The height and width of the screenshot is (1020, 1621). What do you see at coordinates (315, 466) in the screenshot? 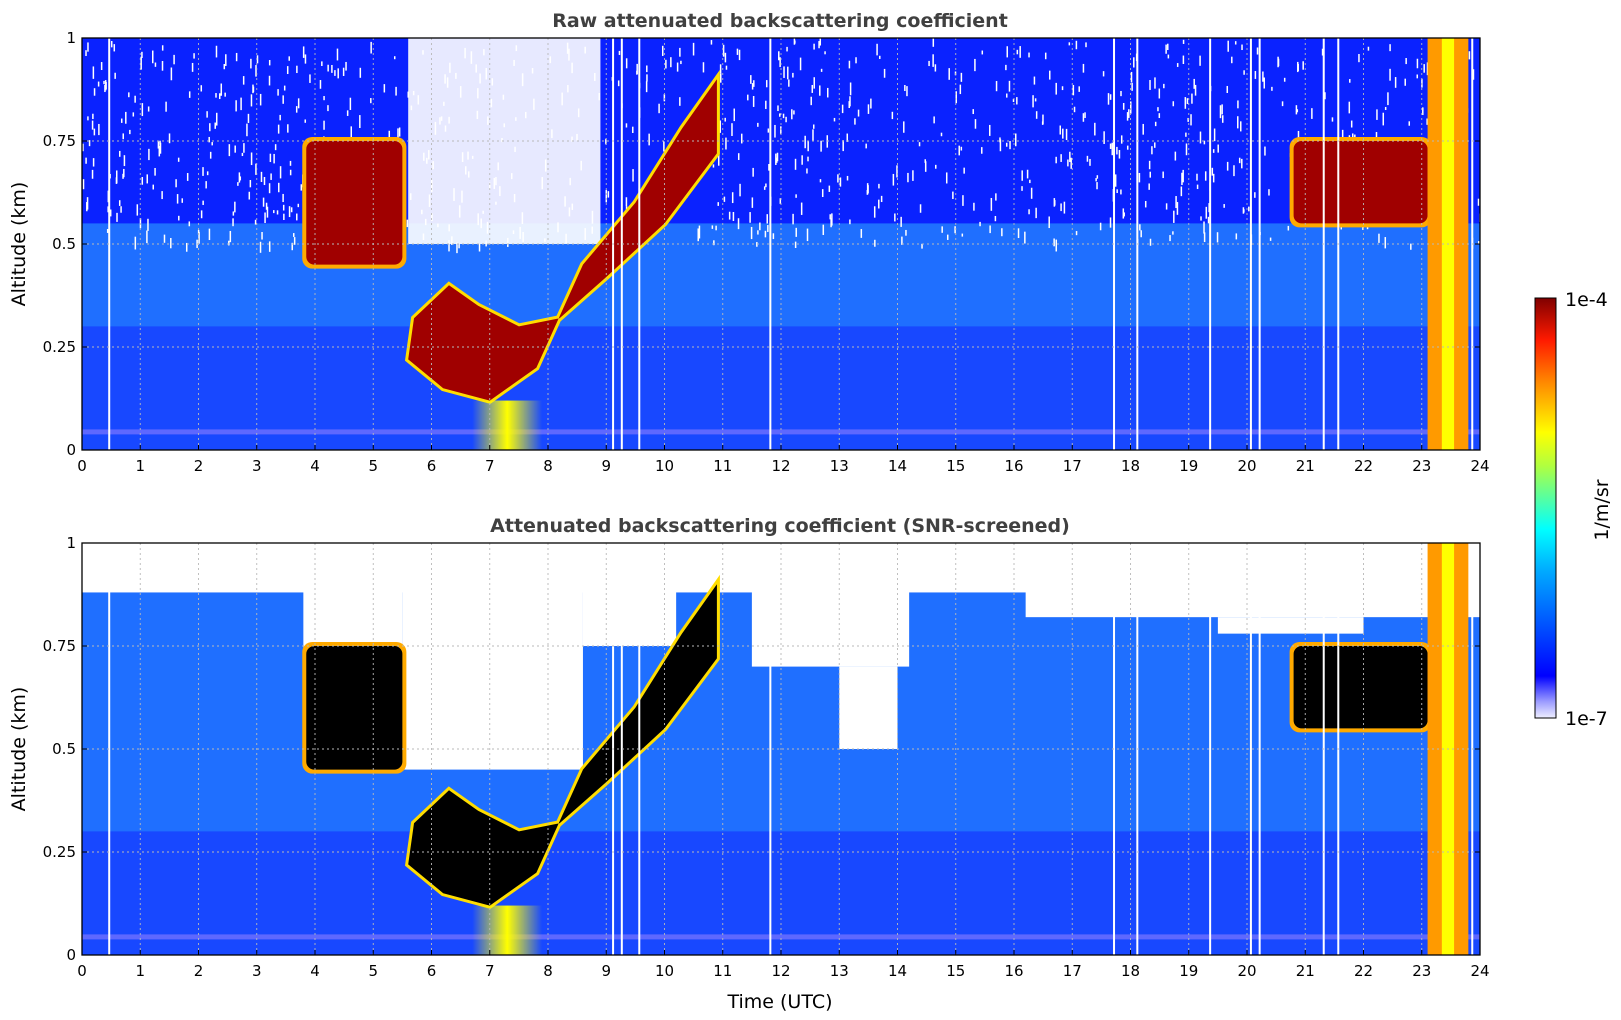
I see `x-tick-label: 4` at bounding box center [315, 466].